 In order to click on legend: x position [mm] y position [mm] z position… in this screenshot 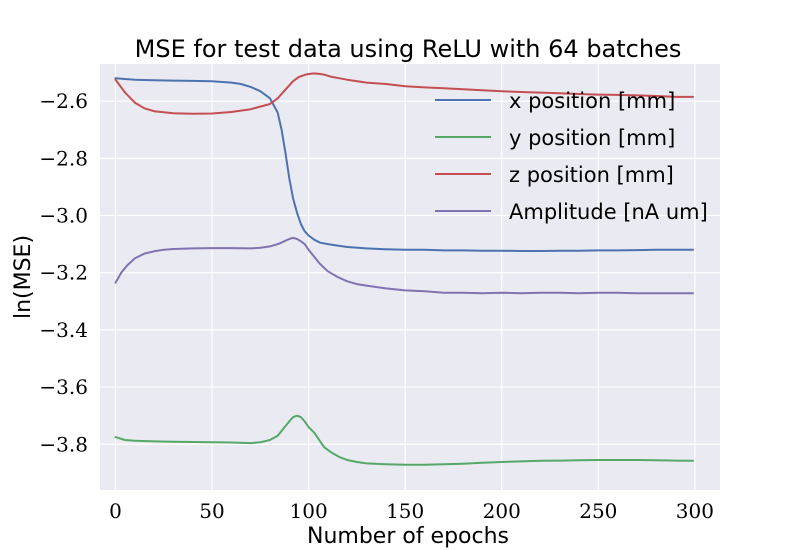, I will do `click(571, 156)`.